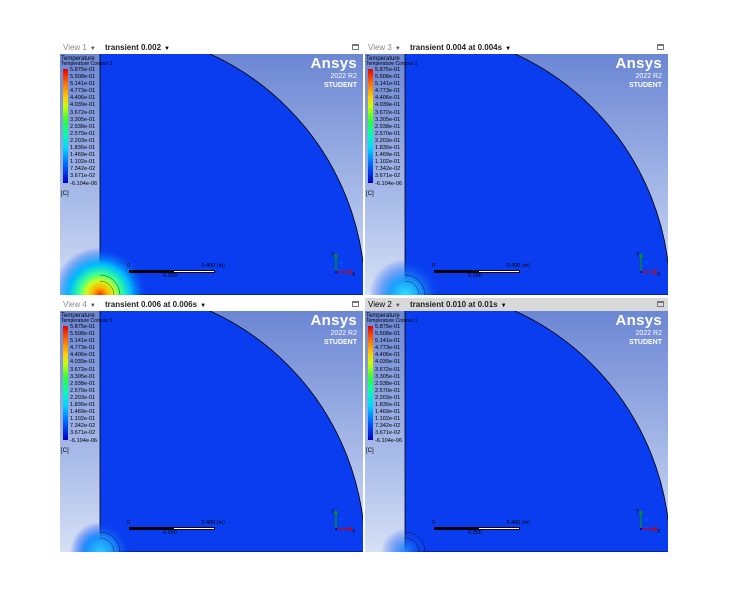 Image resolution: width=756 pixels, height=592 pixels. Describe the element at coordinates (75, 47) in the screenshot. I see `view-name: View 1` at that location.